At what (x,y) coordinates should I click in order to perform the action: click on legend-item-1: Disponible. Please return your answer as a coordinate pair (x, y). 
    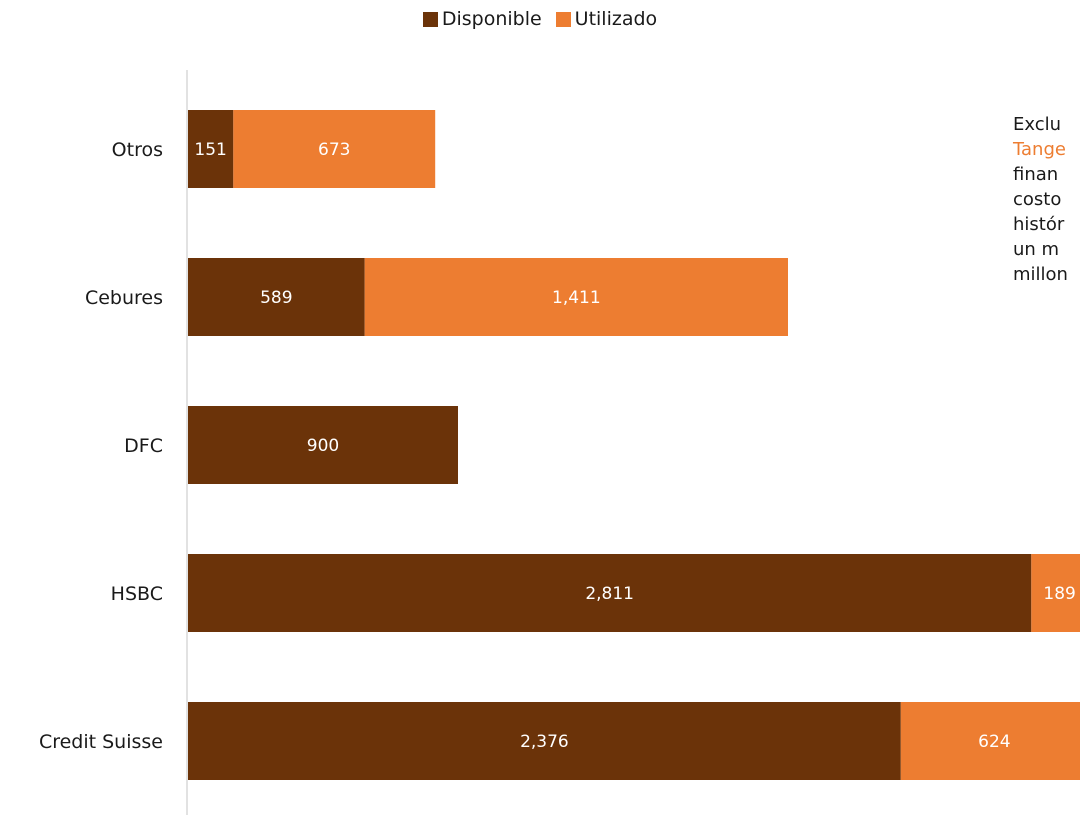
    Looking at the image, I should click on (482, 19).